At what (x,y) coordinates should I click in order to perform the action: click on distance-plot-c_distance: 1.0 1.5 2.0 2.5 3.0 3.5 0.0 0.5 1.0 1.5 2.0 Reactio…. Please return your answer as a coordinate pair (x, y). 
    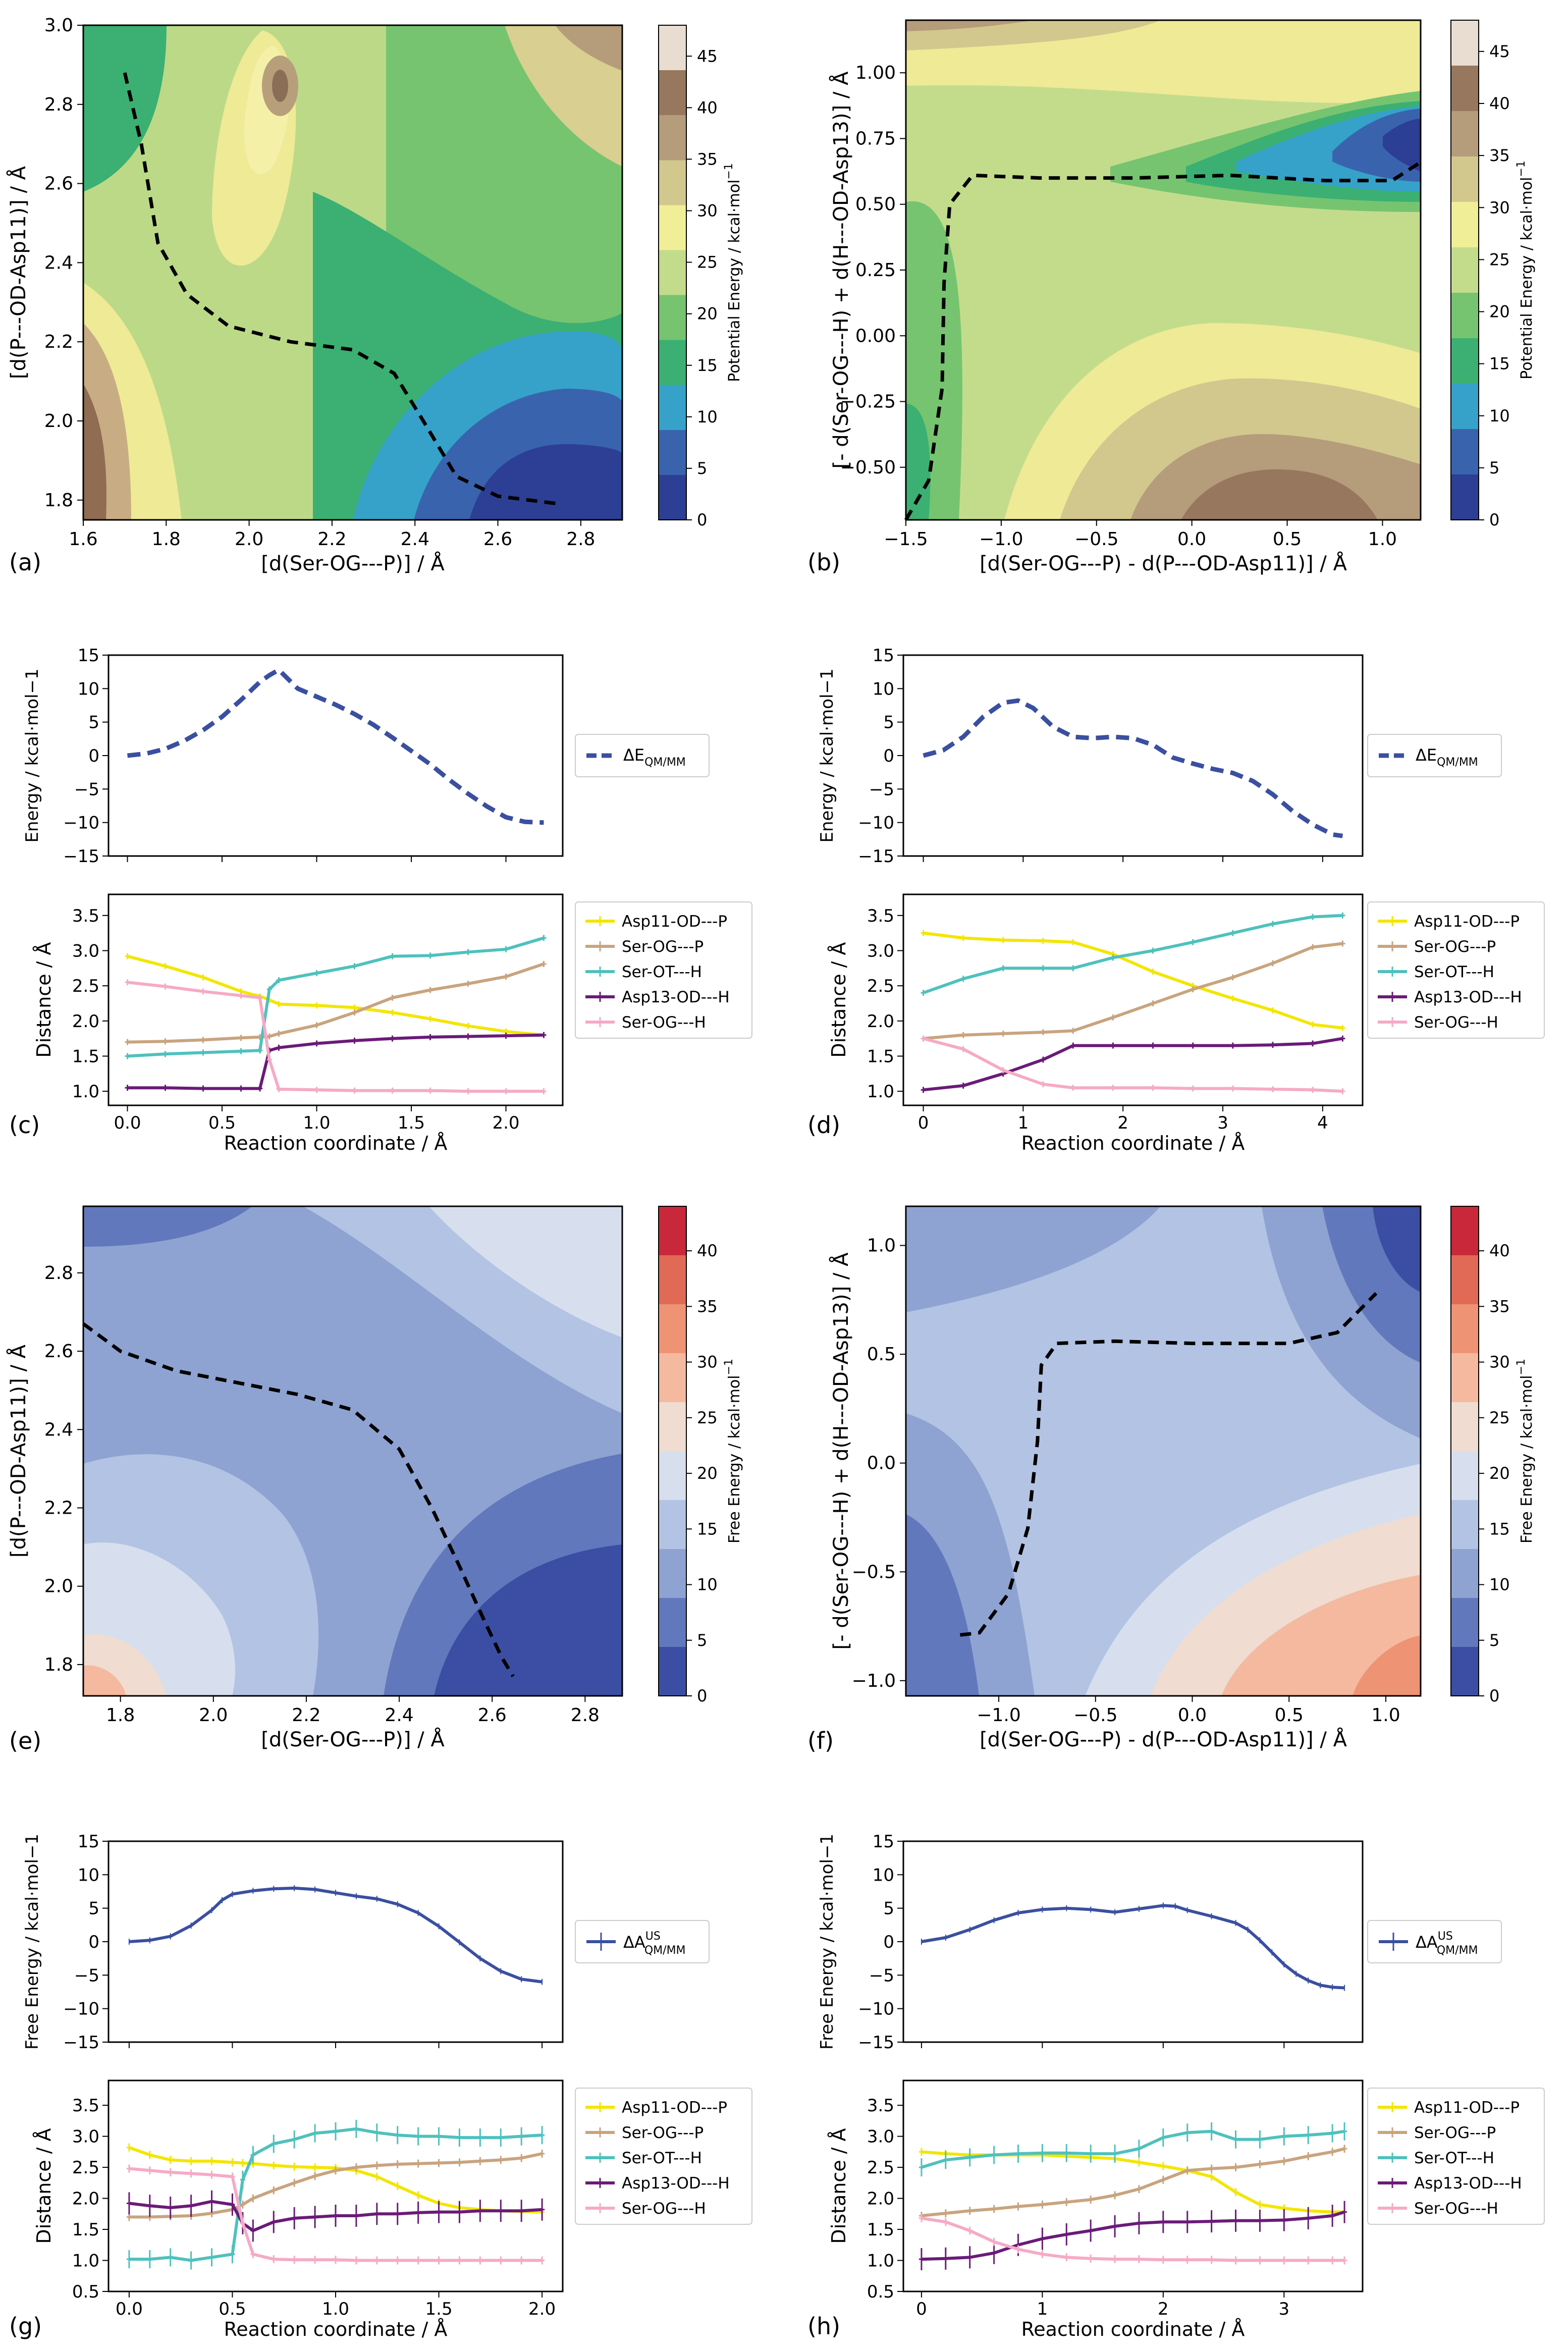
    Looking at the image, I should click on (392, 1024).